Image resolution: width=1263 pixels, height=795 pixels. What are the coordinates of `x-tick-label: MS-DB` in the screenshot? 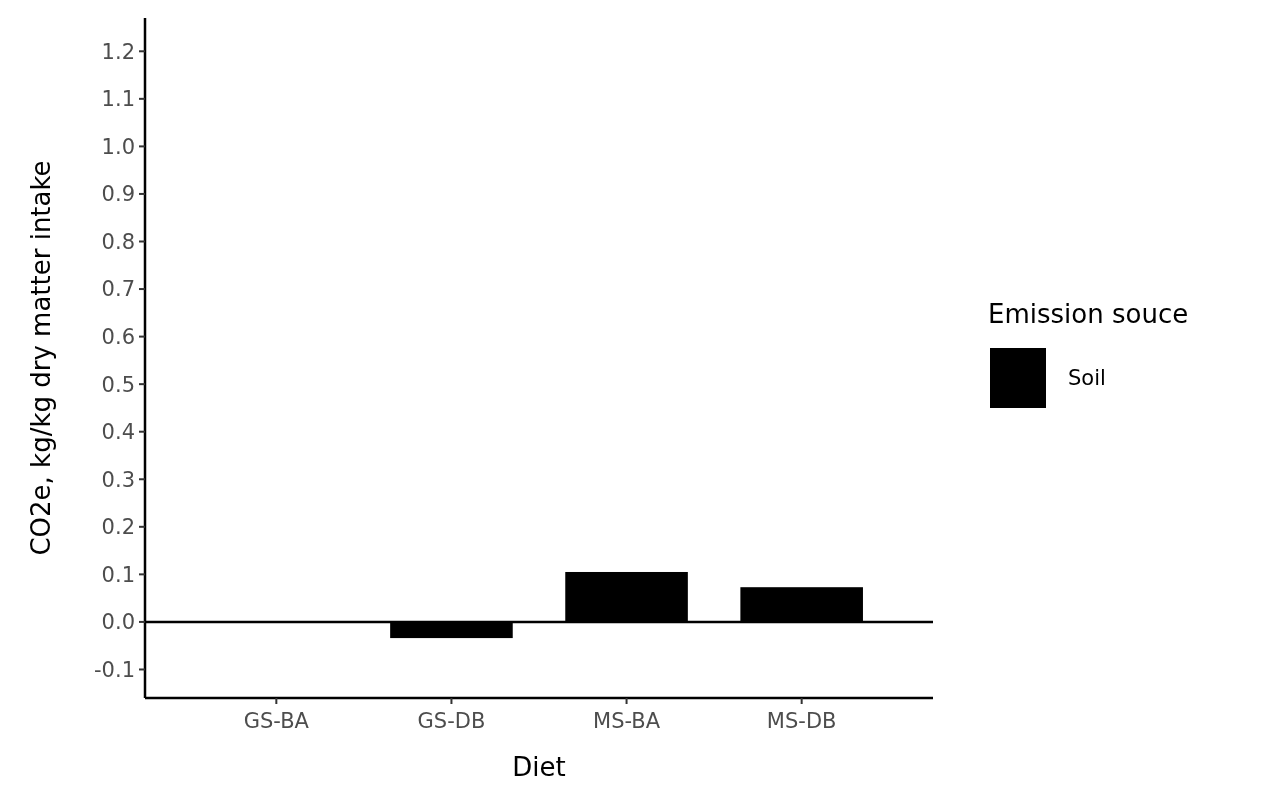 It's located at (801, 721).